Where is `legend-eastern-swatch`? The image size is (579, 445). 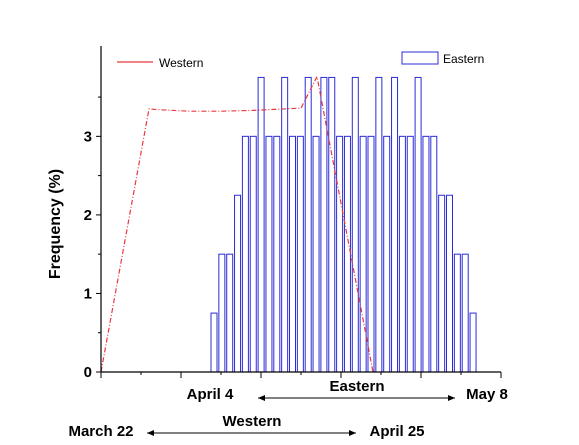 legend-eastern-swatch is located at coordinates (420, 58).